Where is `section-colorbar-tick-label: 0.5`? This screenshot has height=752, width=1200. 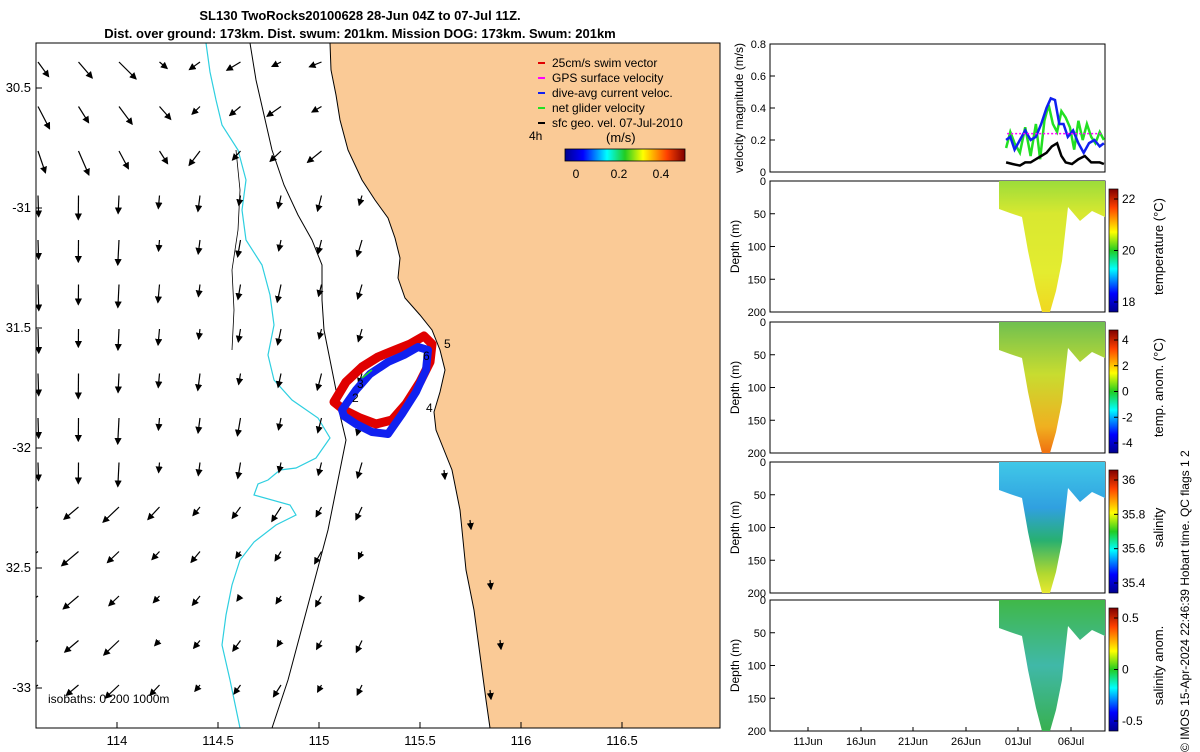 section-colorbar-tick-label: 0.5 is located at coordinates (1130, 618).